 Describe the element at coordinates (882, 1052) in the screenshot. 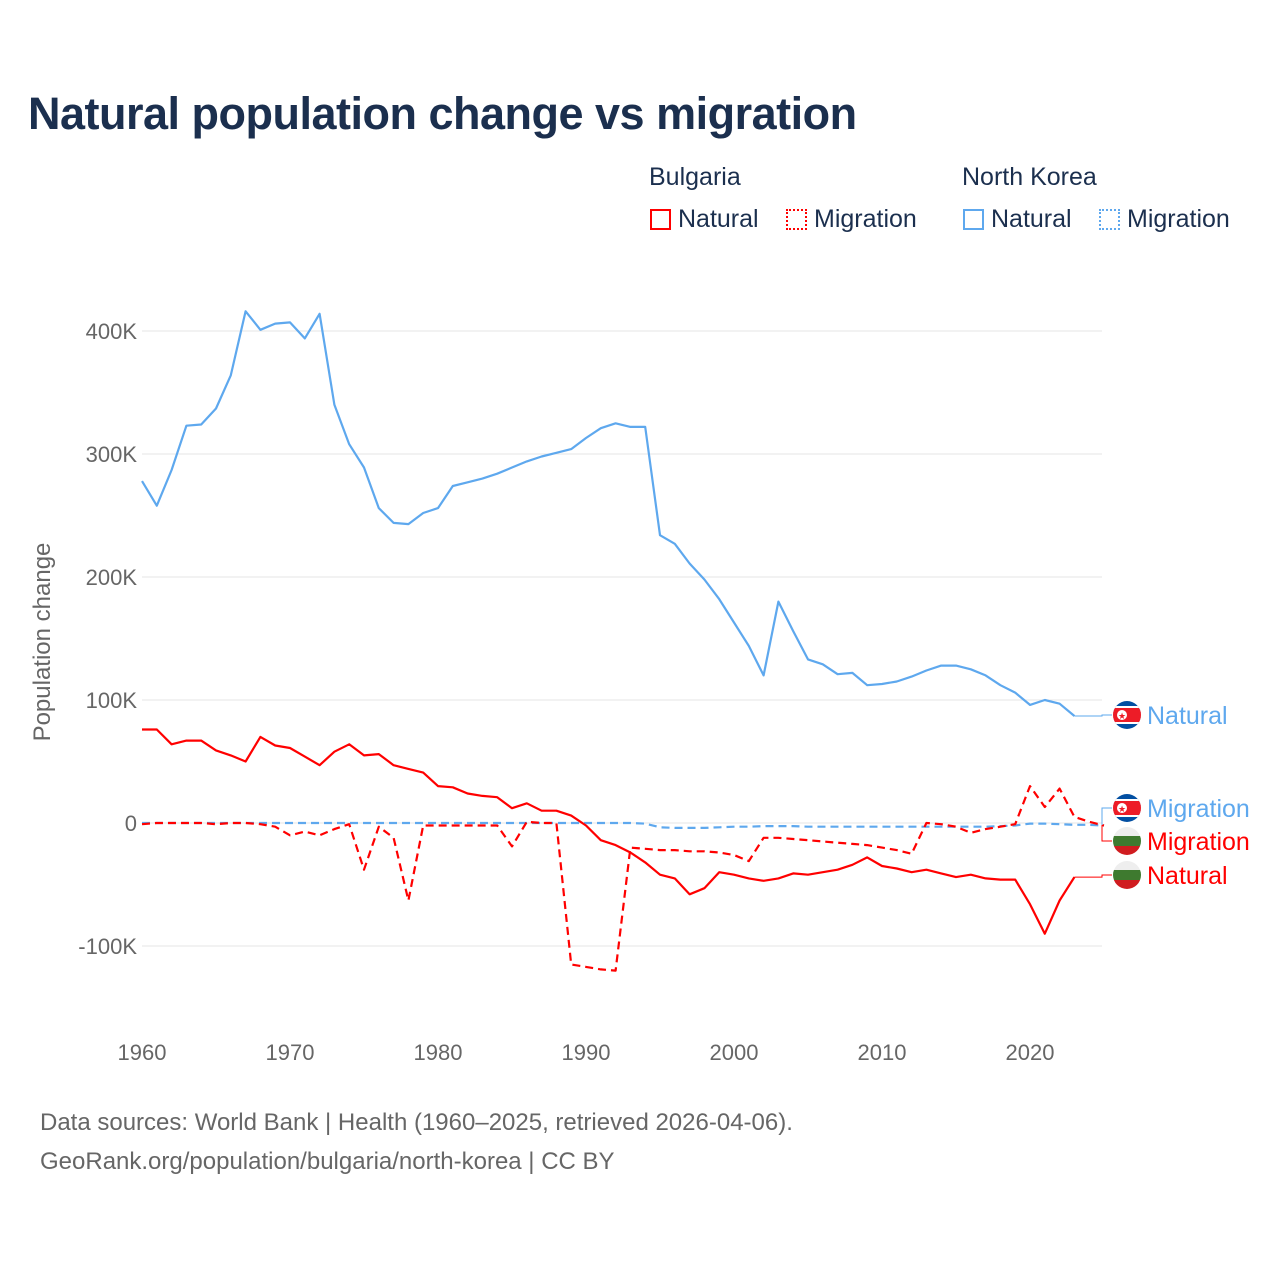

I see `x-tick-label: 2010` at that location.